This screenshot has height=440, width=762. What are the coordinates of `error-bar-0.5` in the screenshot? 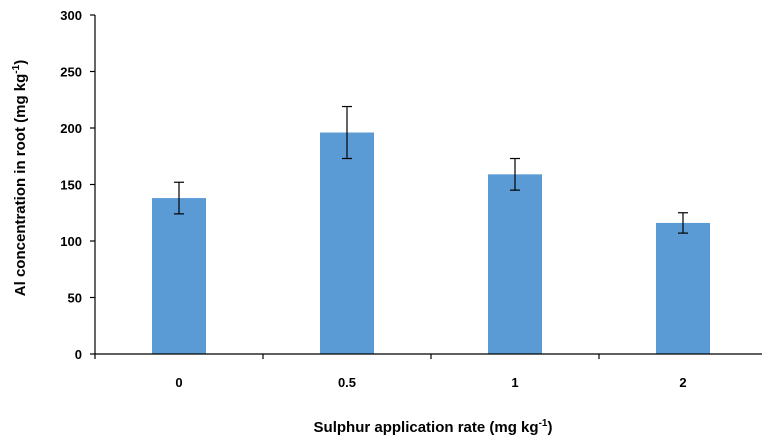 It's located at (347, 132).